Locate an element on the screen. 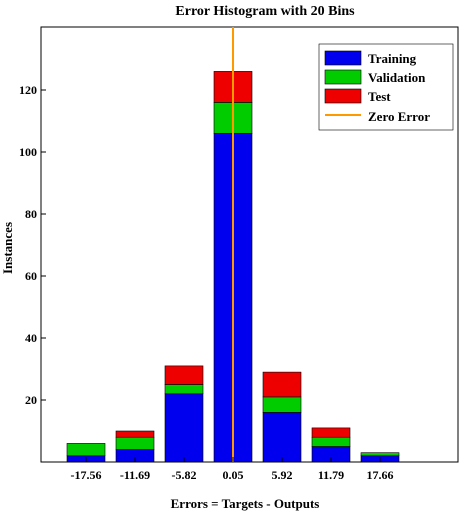 The width and height of the screenshot is (474, 515). x-tick-label: -5.82 is located at coordinates (184, 475).